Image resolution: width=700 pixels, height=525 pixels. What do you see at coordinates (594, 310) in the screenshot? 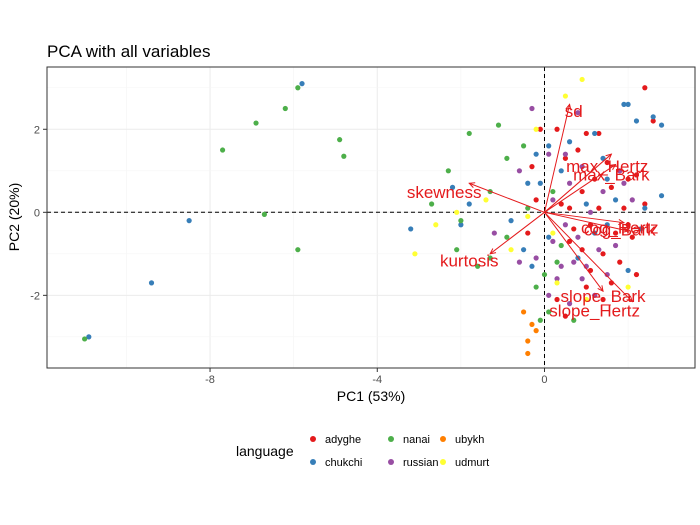
I see `loading-label-slope_Hertz: slope_Hertz` at bounding box center [594, 310].